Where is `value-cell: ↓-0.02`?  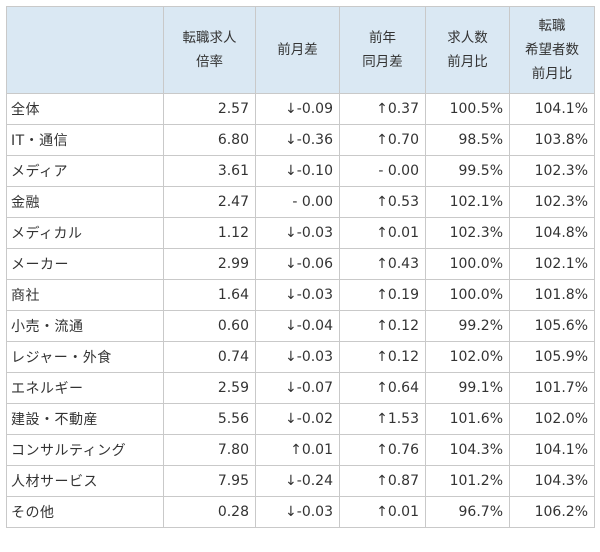 value-cell: ↓-0.02 is located at coordinates (297, 419).